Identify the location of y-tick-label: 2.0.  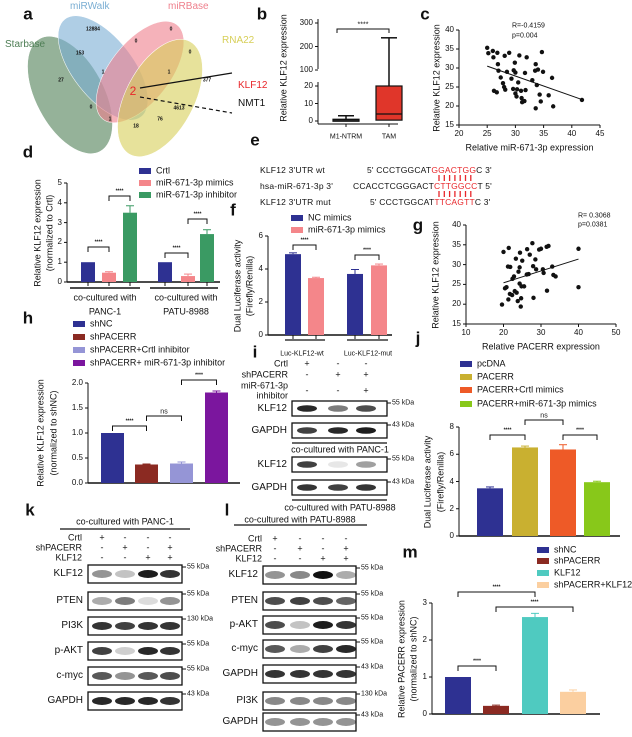
(77, 382).